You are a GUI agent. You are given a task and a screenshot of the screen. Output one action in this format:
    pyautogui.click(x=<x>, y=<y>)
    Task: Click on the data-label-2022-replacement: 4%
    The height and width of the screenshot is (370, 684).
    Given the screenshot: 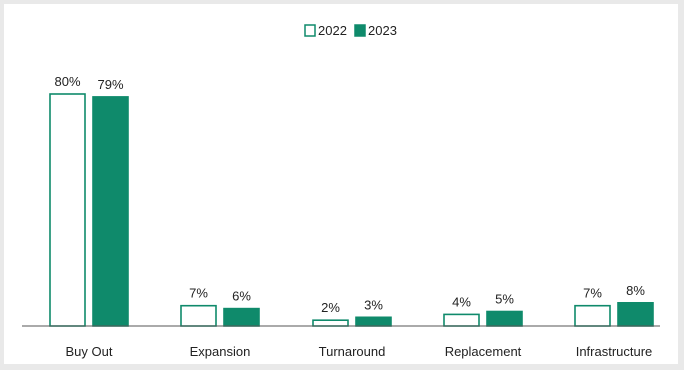 What is the action you would take?
    pyautogui.click(x=461, y=301)
    